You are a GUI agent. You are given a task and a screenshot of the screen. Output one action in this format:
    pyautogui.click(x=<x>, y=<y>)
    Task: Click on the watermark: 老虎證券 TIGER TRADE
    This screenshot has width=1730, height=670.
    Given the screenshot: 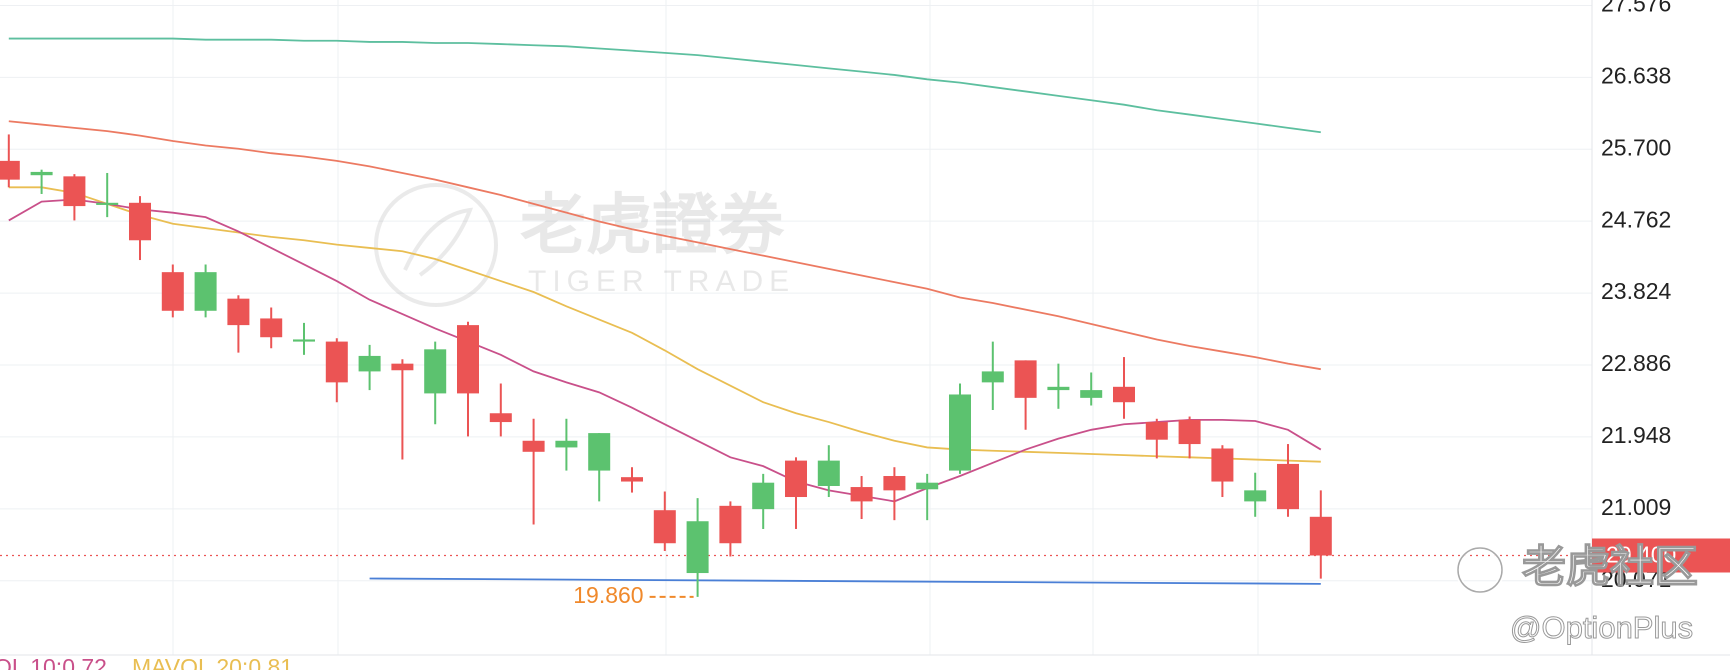 What is the action you would take?
    pyautogui.click(x=584, y=245)
    